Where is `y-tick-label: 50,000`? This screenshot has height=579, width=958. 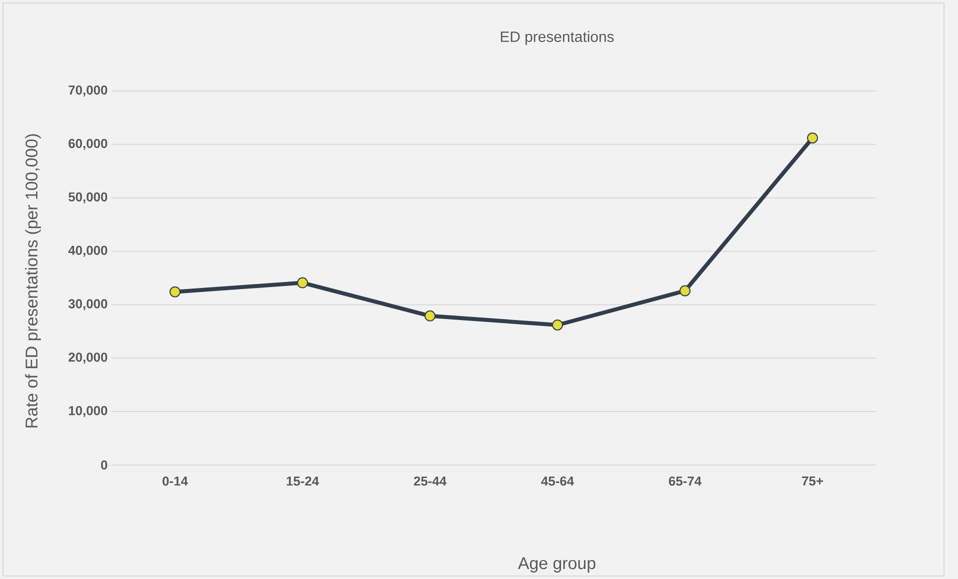
y-tick-label: 50,000 is located at coordinates (88, 198).